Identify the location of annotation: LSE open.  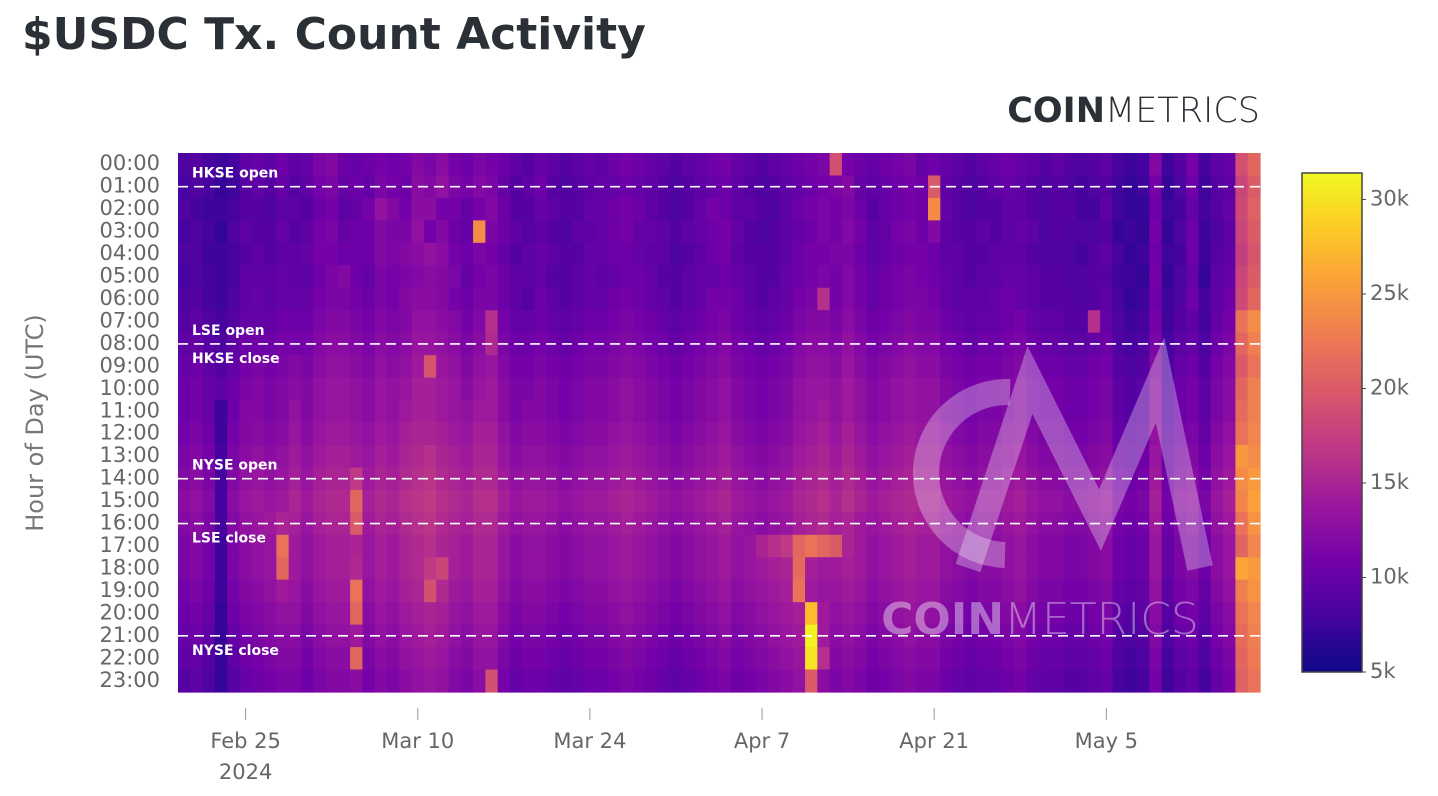
(228, 331).